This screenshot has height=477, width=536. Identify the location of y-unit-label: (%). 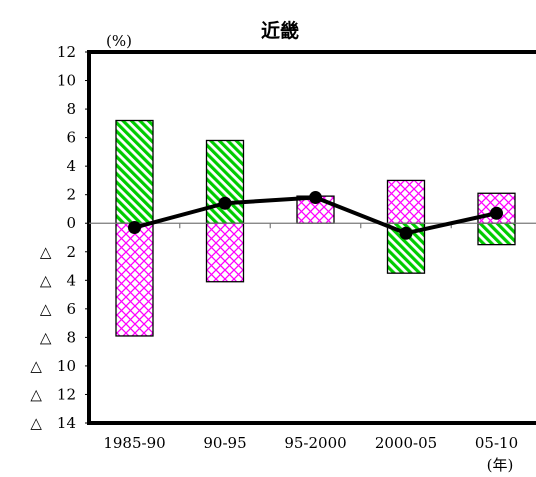
(119, 41).